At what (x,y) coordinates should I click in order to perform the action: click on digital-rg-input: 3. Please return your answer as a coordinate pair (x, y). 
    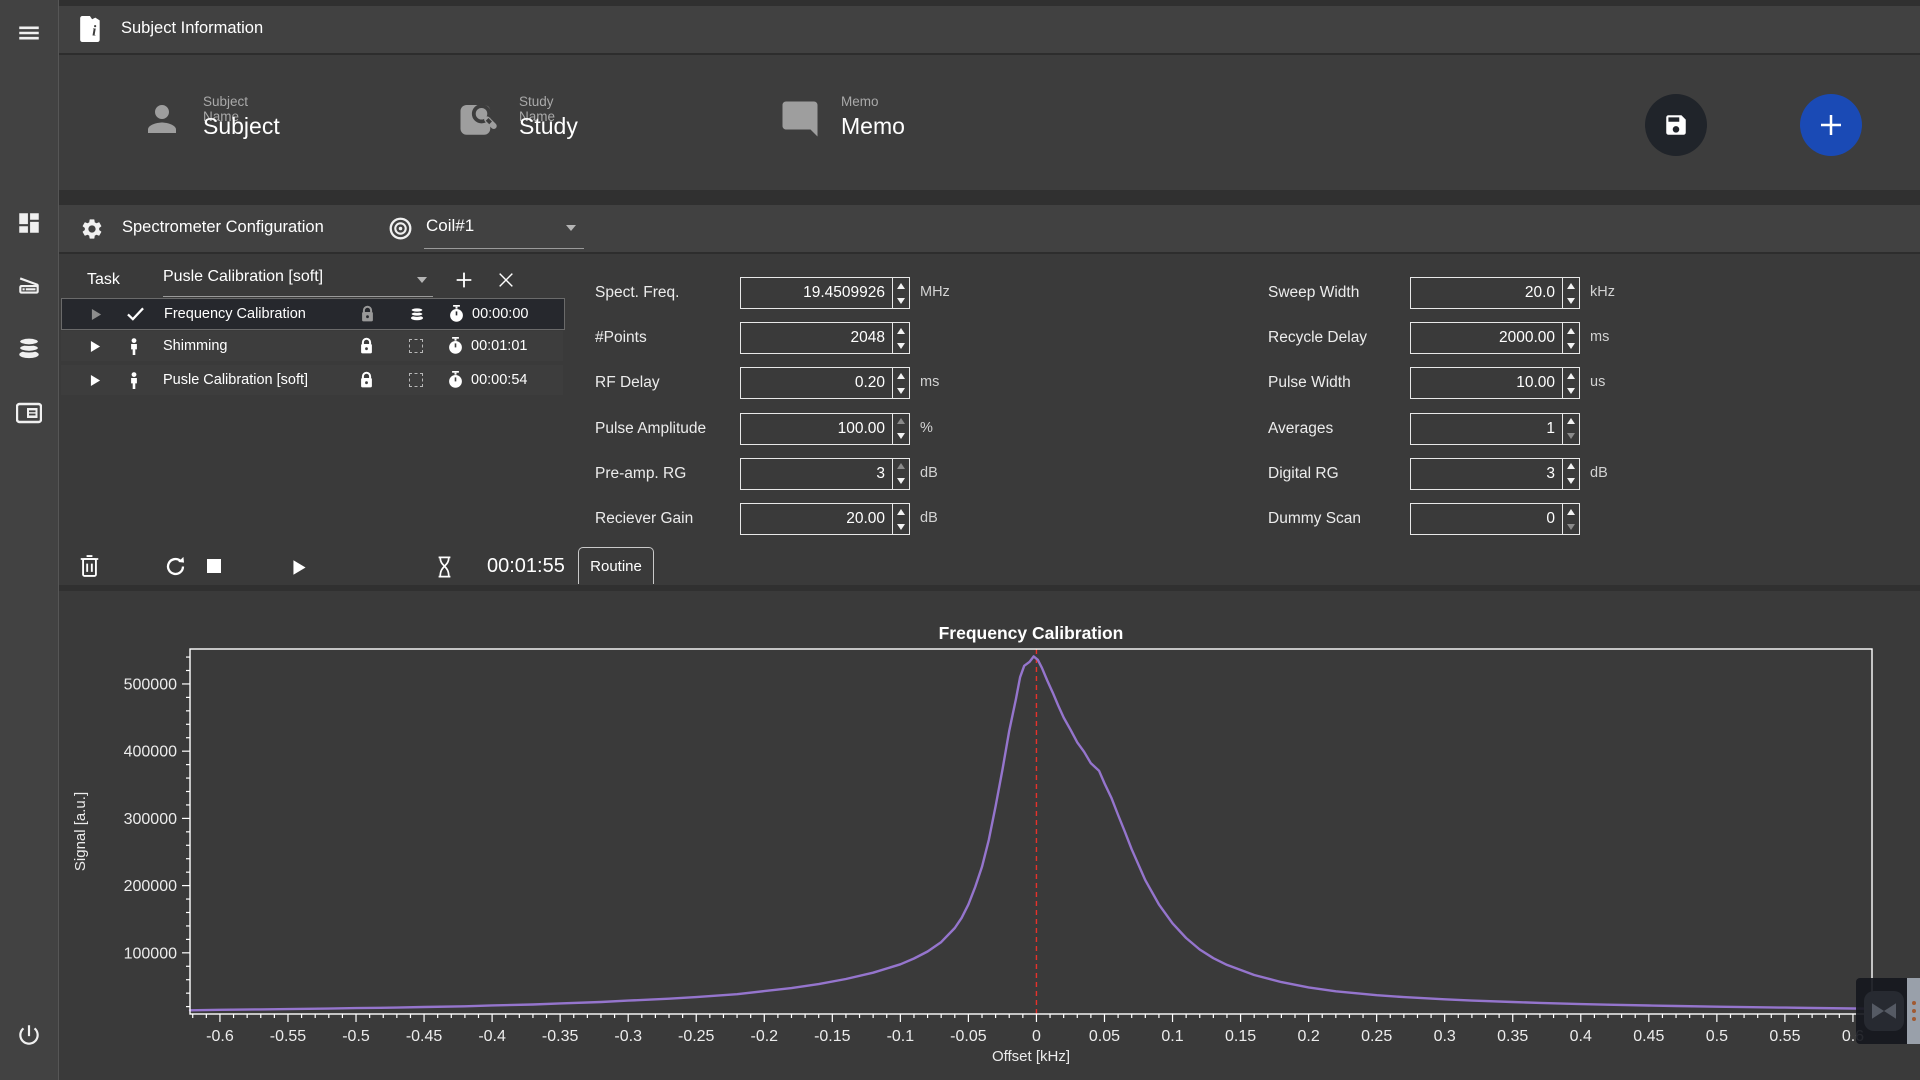
    Looking at the image, I should click on (1495, 473).